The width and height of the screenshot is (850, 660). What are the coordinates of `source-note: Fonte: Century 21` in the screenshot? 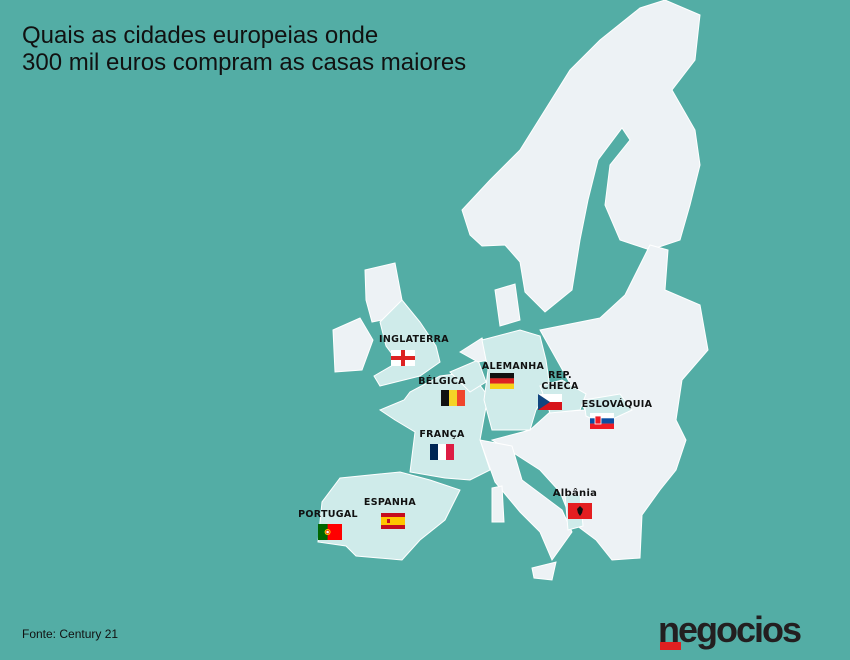 It's located at (70, 634).